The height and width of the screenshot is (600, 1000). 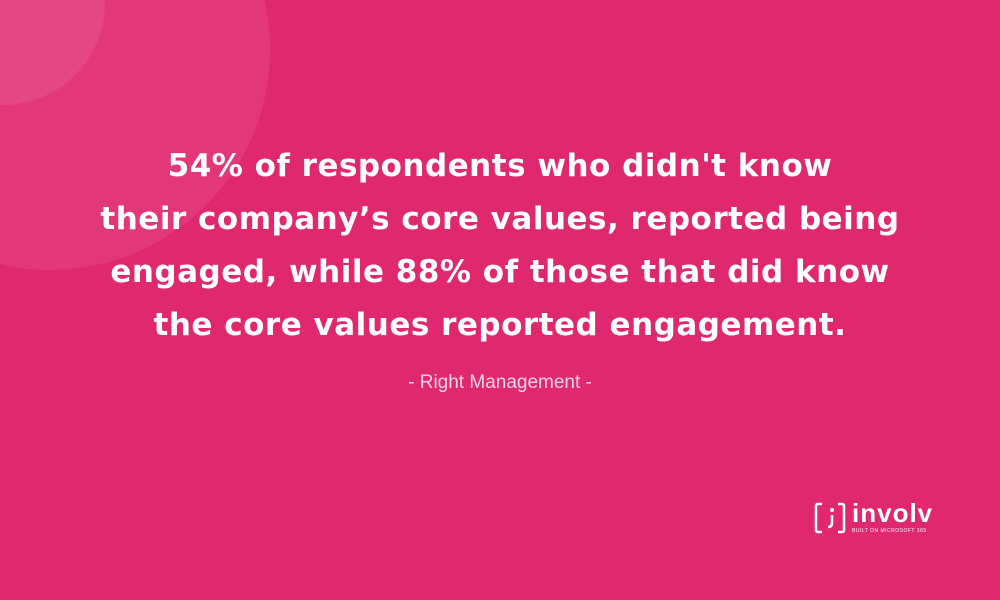 What do you see at coordinates (889, 531) in the screenshot?
I see `logo-tagline: BUILT ON MICROSOFT 365` at bounding box center [889, 531].